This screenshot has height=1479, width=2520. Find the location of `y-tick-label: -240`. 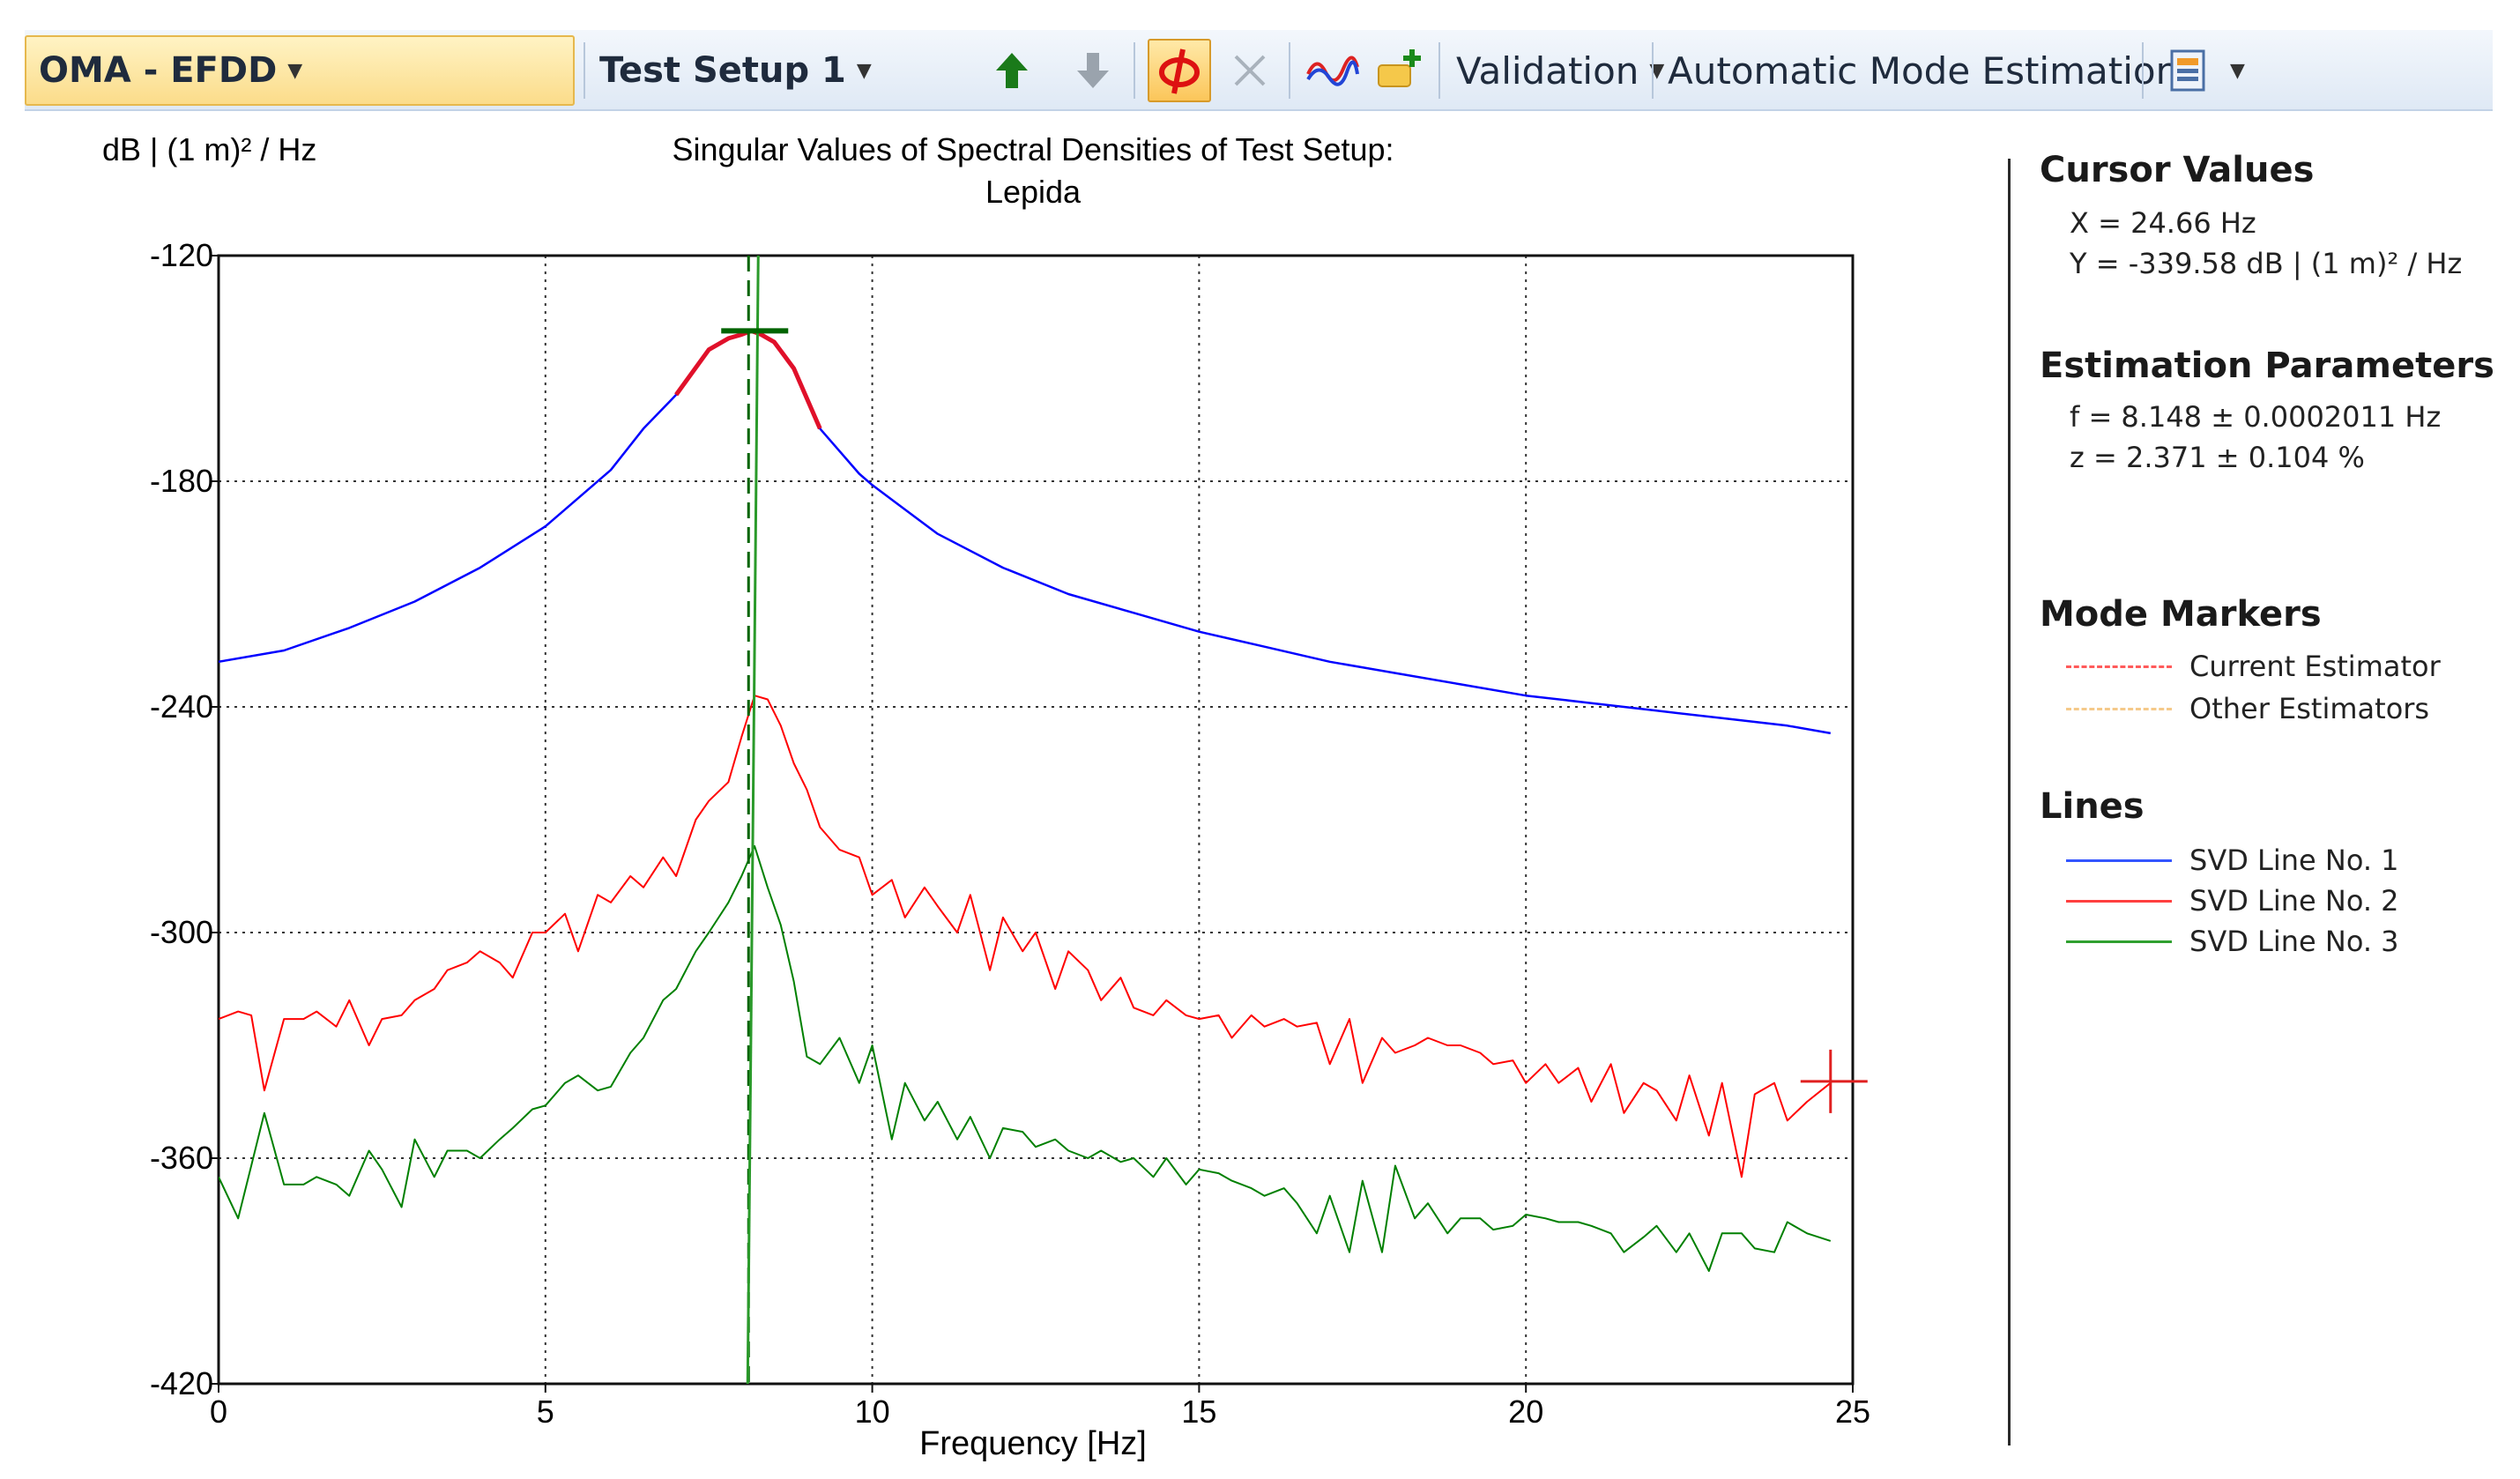

y-tick-label: -240 is located at coordinates (181, 706).